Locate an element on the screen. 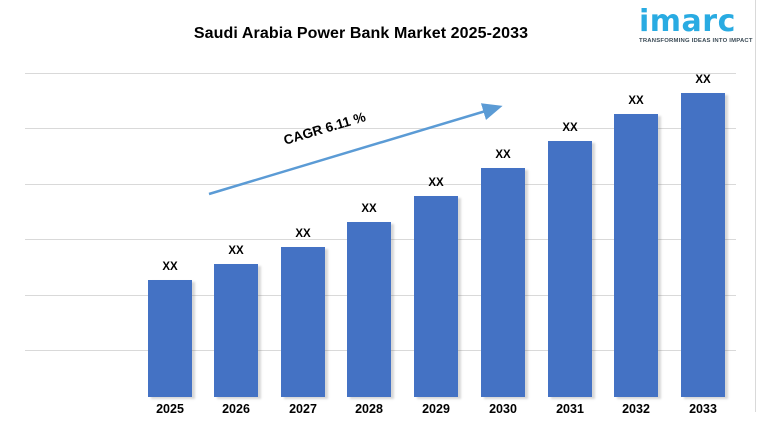 The image size is (761, 426). bar-2032 is located at coordinates (636, 255).